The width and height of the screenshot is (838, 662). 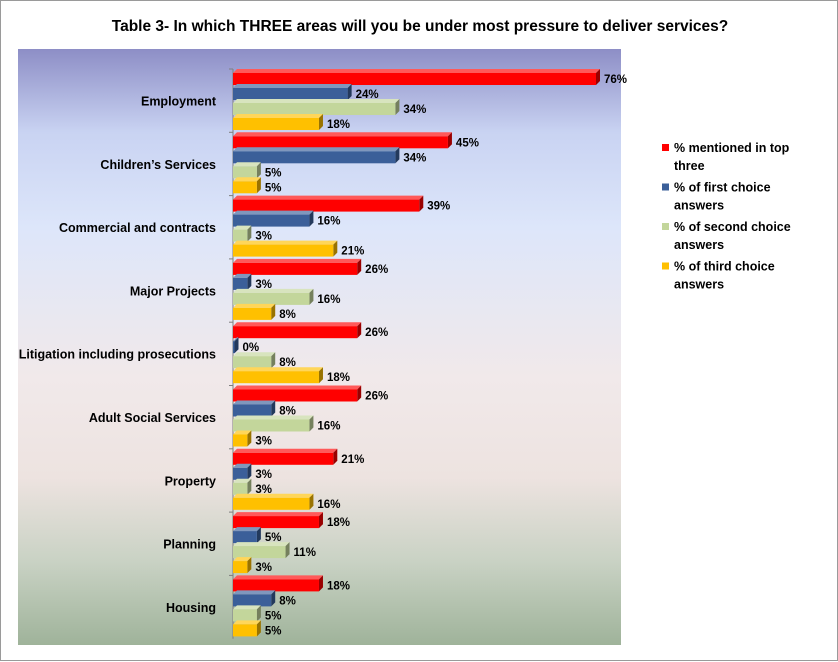 What do you see at coordinates (438, 207) in the screenshot?
I see `value-label: 39%` at bounding box center [438, 207].